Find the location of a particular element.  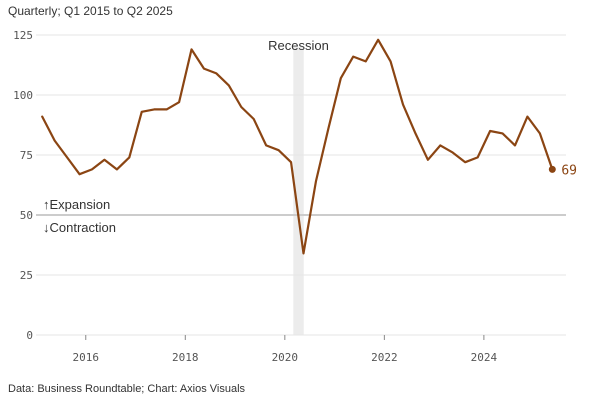

x-tick-label: 2018 is located at coordinates (185, 357).